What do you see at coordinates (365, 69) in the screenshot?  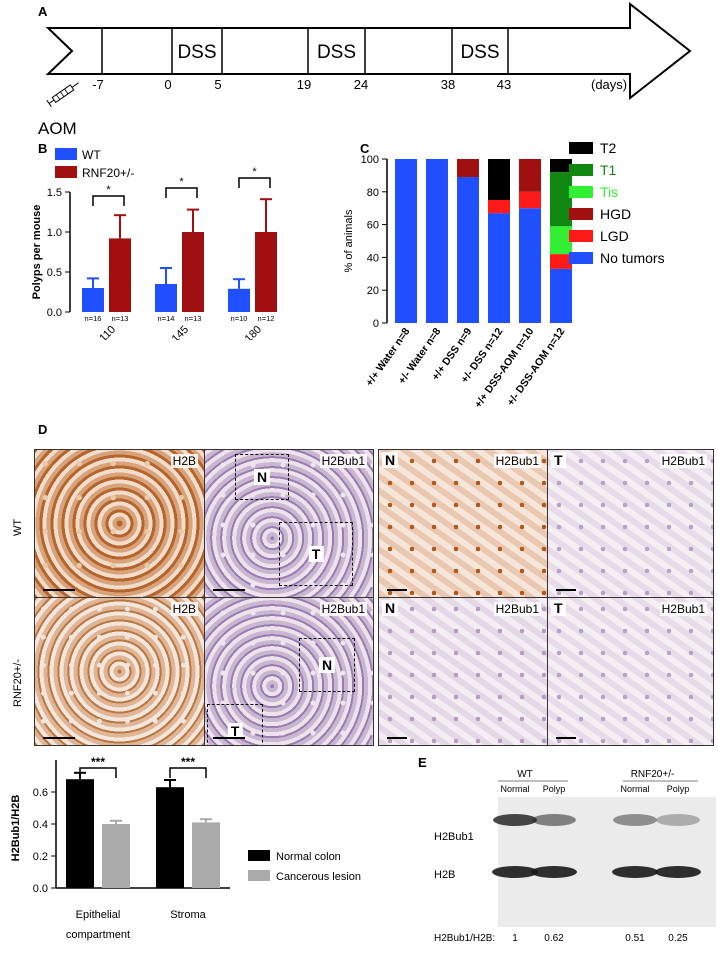 I see `timeline-panel: A -7 0 5 19 24 38 43 DSS DSS DSS (days) AOM` at bounding box center [365, 69].